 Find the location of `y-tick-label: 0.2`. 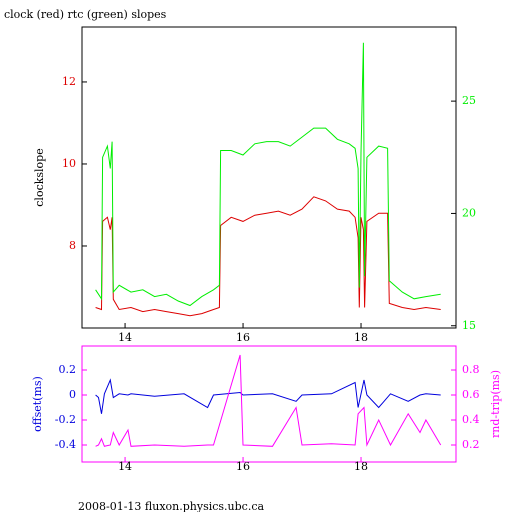

y-tick-label: 0.2 is located at coordinates (68, 369).